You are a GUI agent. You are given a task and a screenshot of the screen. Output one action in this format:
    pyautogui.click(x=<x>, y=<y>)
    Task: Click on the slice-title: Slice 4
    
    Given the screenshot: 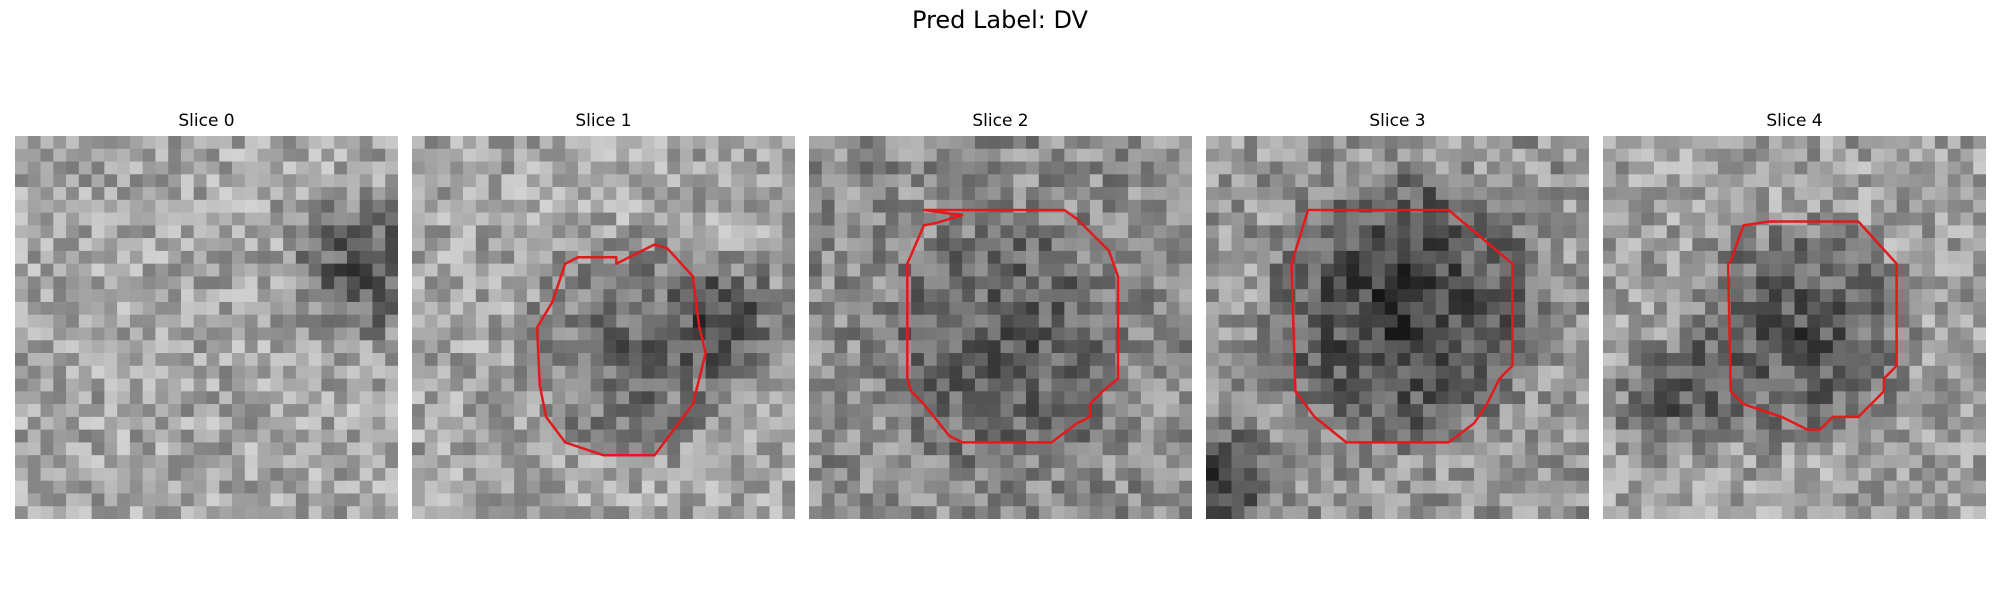 What is the action you would take?
    pyautogui.click(x=1794, y=121)
    